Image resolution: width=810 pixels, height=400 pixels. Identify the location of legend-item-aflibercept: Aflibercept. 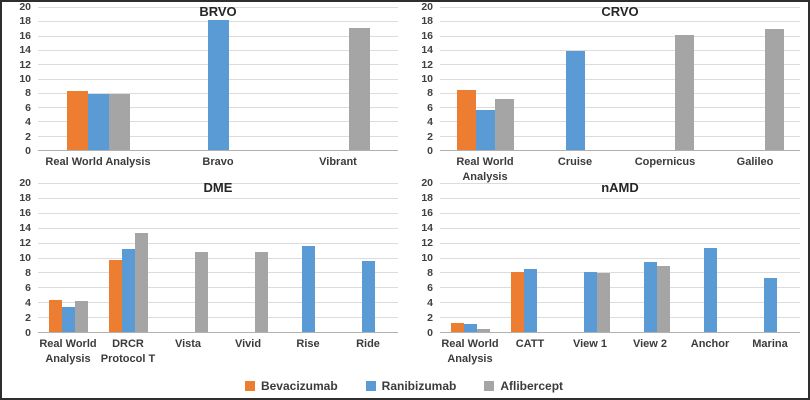
(523, 386).